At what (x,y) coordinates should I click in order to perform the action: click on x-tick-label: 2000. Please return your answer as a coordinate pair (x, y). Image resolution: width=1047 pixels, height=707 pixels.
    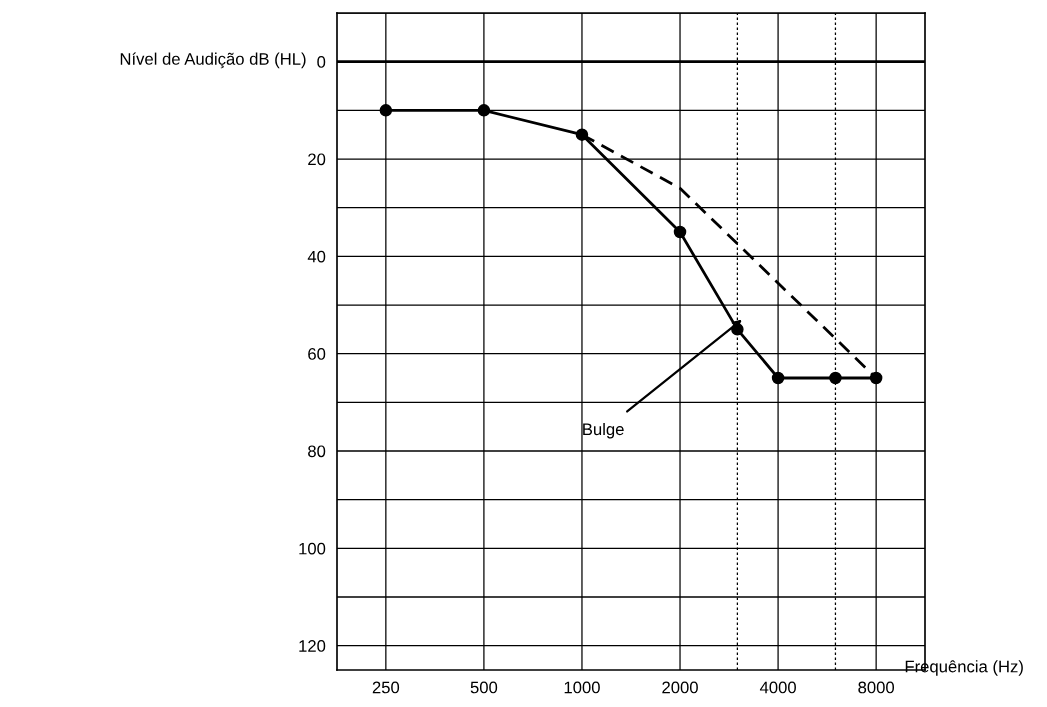
    Looking at the image, I should click on (680, 687).